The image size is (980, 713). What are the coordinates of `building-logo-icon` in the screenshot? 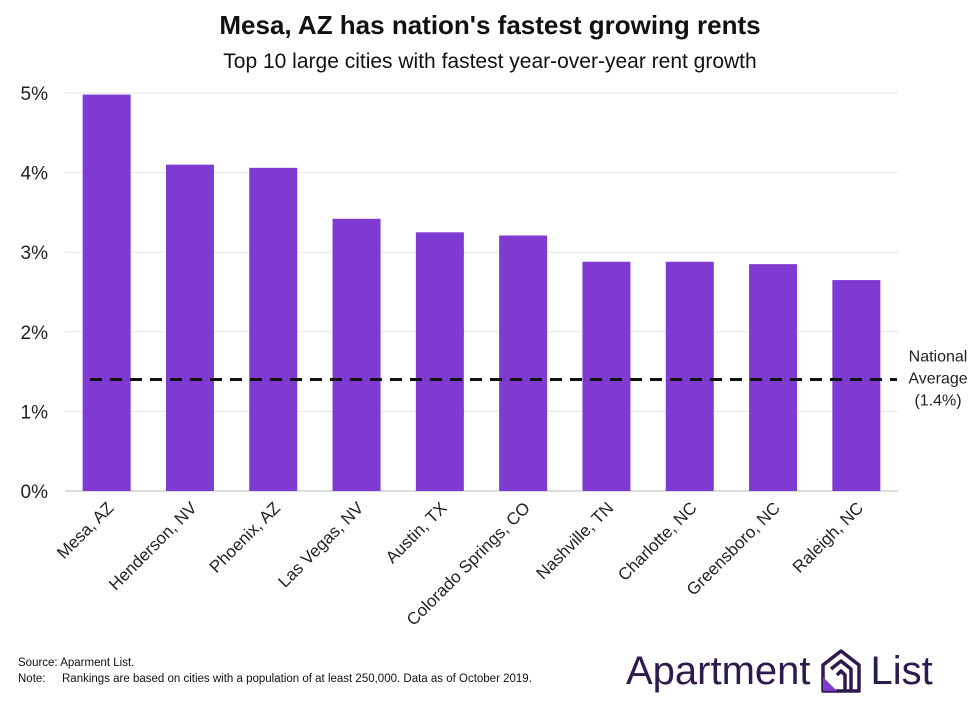 It's located at (841, 671).